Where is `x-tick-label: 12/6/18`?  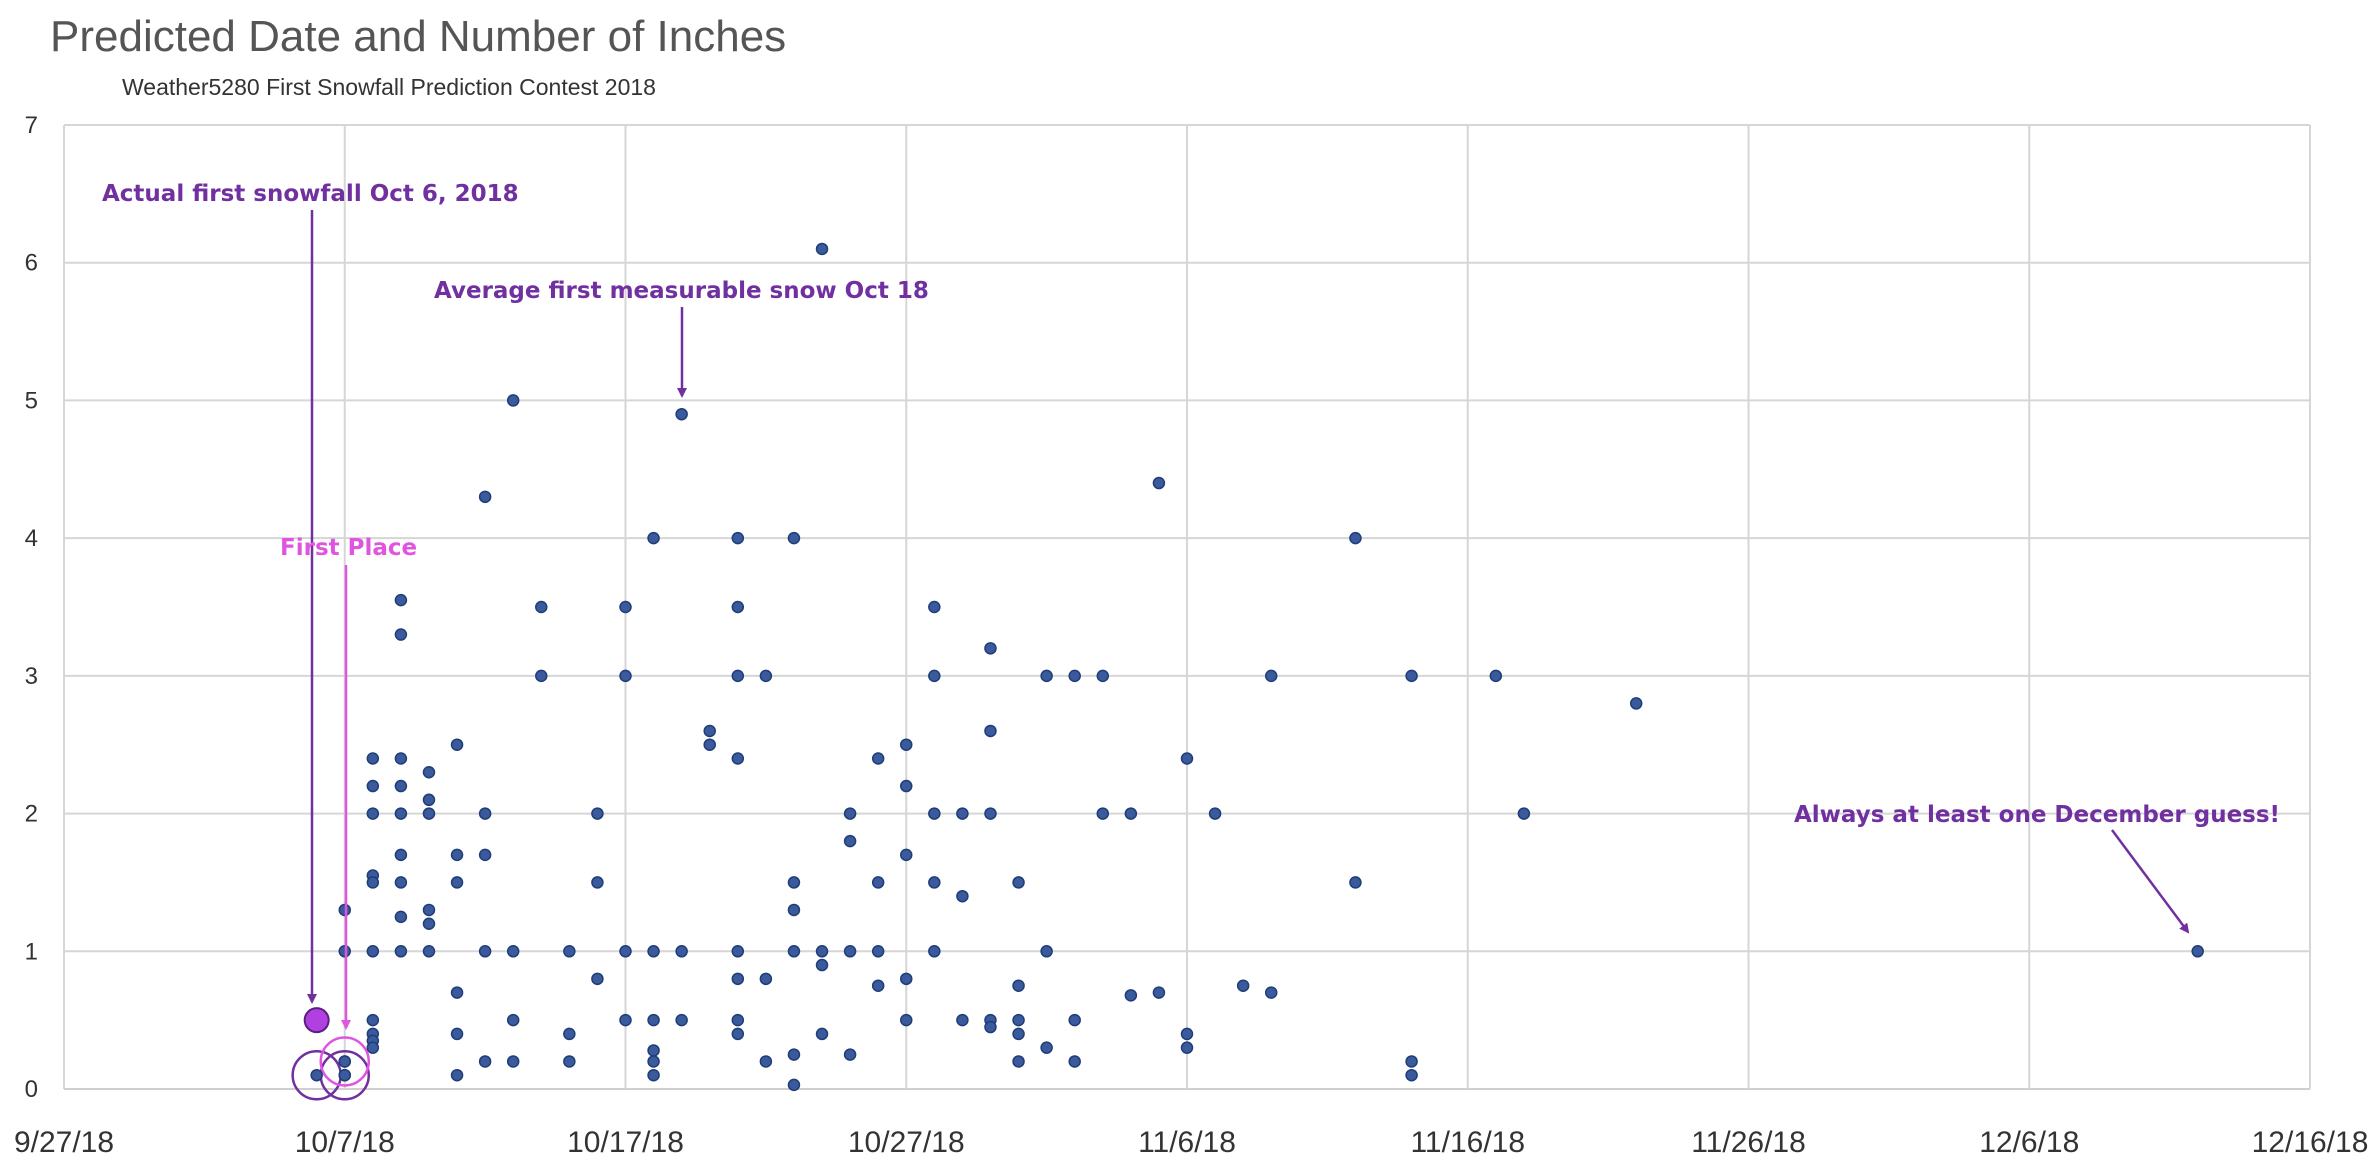 x-tick-label: 12/6/18 is located at coordinates (2029, 1142).